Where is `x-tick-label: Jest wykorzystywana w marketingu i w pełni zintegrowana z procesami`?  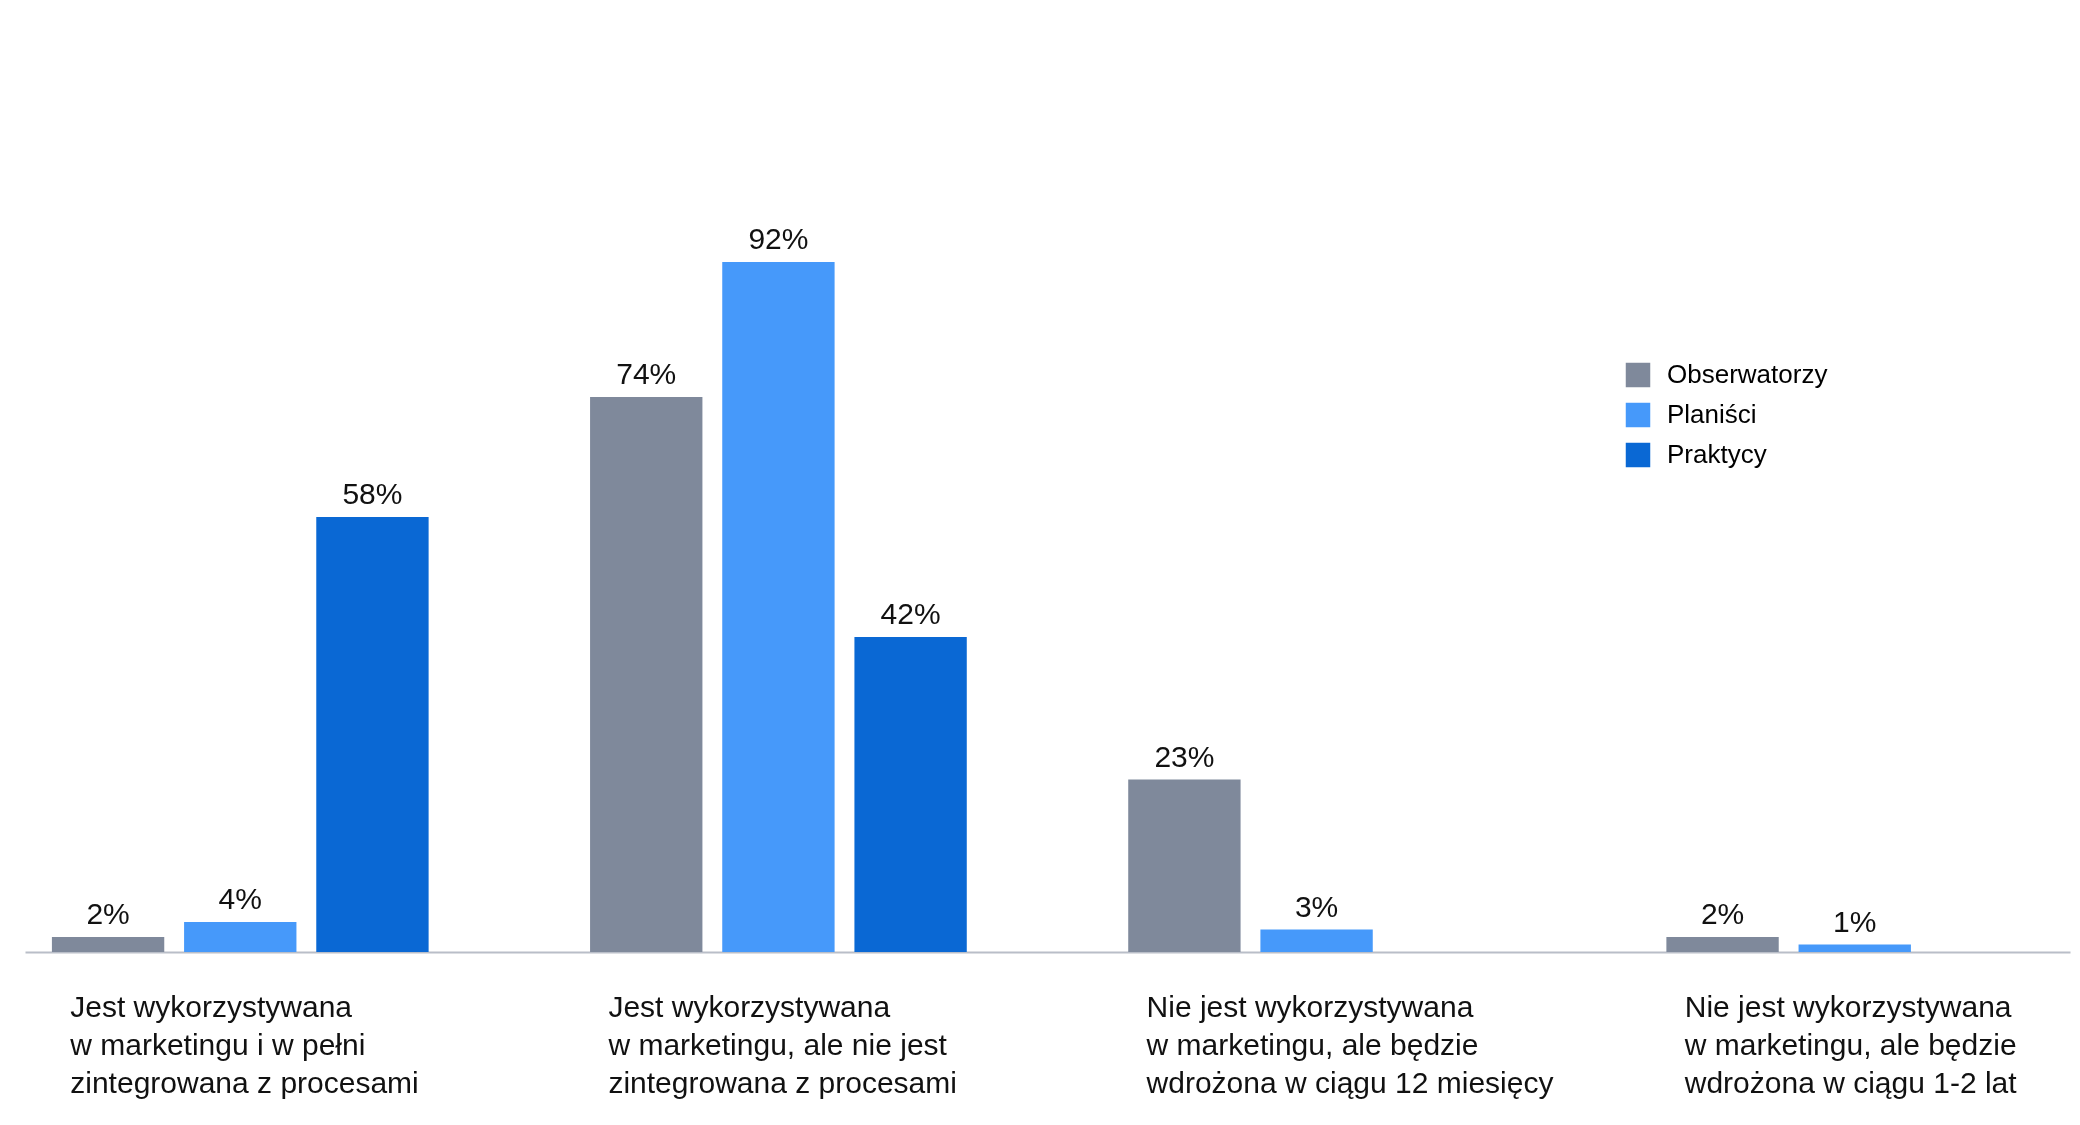 x-tick-label: Jest wykorzystywana w marketingu i w pełni zintegrowana z procesami is located at coordinates (244, 1044).